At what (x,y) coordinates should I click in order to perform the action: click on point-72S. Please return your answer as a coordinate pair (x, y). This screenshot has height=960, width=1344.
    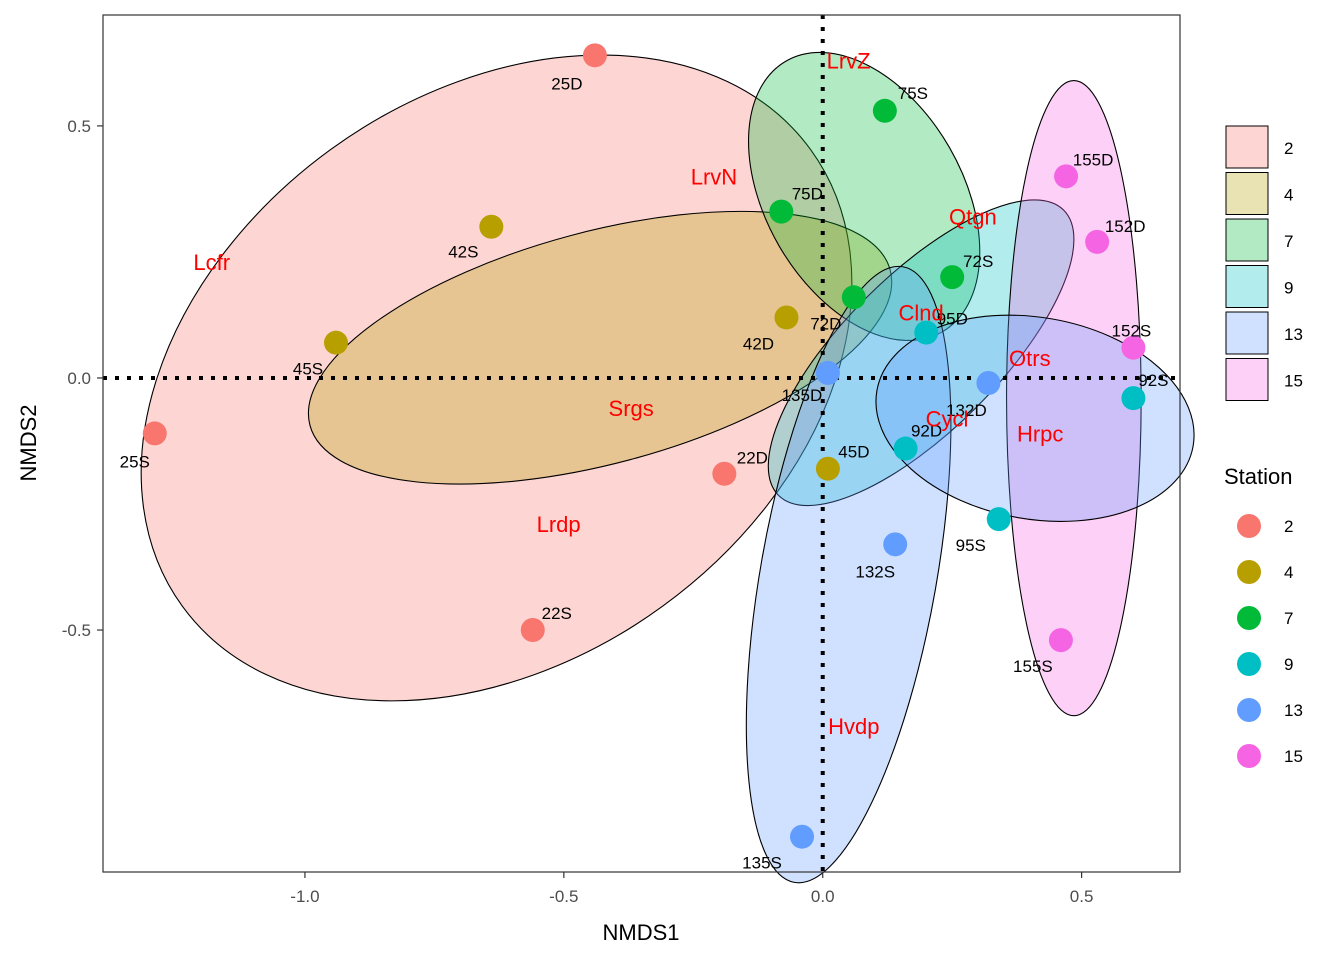
    Looking at the image, I should click on (952, 277).